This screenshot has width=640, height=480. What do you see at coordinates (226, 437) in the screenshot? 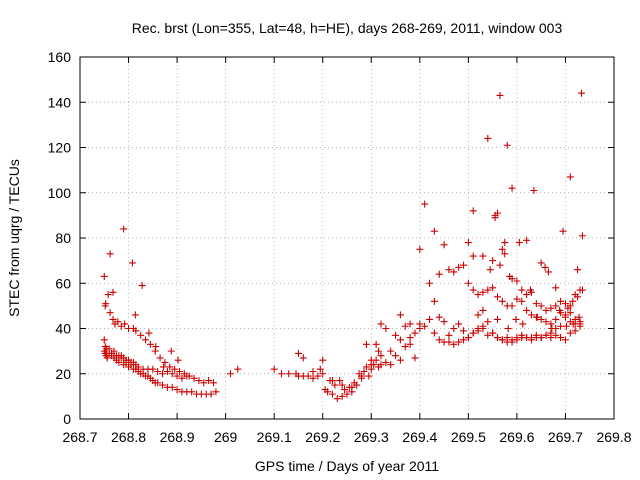
I see `x-tick-label: 269` at bounding box center [226, 437].